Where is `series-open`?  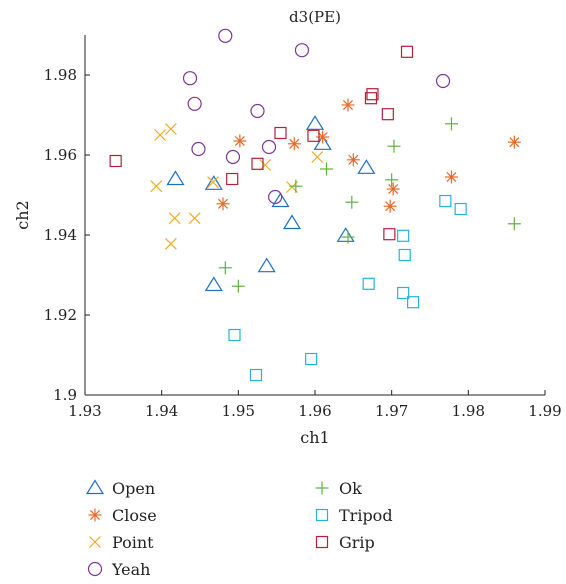
series-open is located at coordinates (271, 203).